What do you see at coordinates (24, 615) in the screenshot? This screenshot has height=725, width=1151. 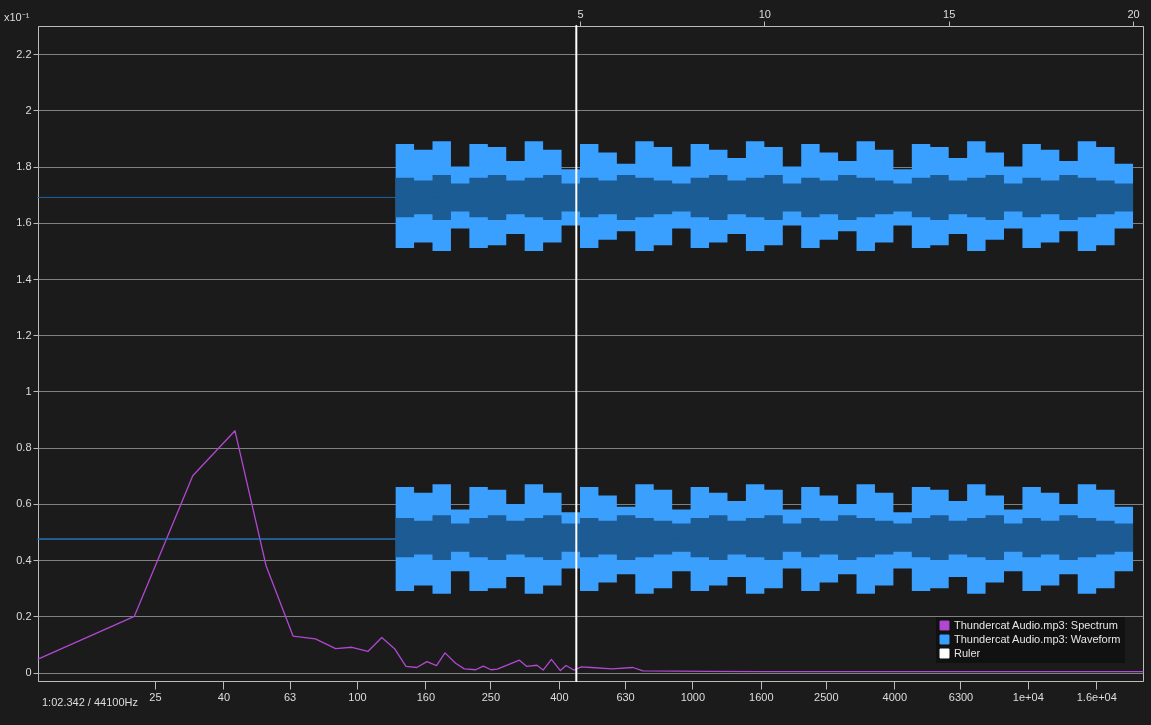 I see `y-tick-label: 0.2` at bounding box center [24, 615].